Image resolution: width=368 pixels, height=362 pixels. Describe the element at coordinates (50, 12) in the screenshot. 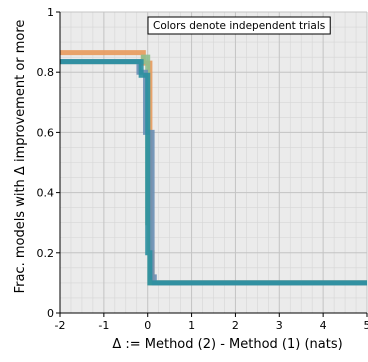

I see `y-tick-label: 1` at that location.